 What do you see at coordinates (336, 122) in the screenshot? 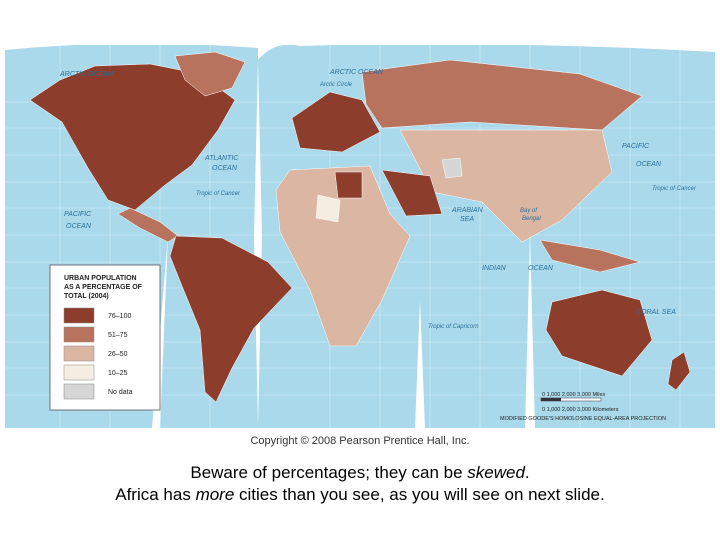
I see `europe` at bounding box center [336, 122].